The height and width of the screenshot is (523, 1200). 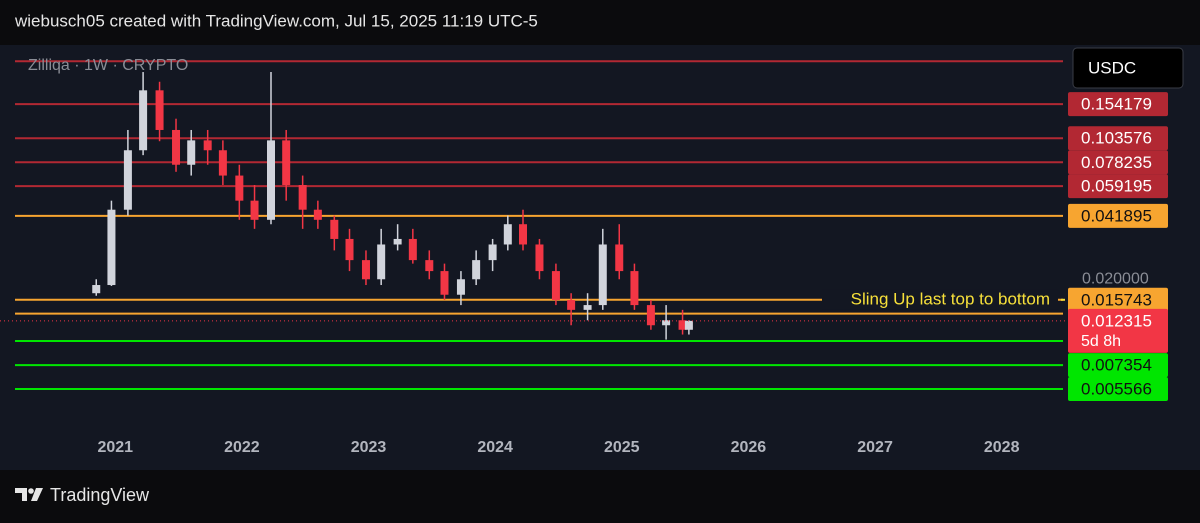 I want to click on level-label: 0.007354, so click(x=1116, y=365).